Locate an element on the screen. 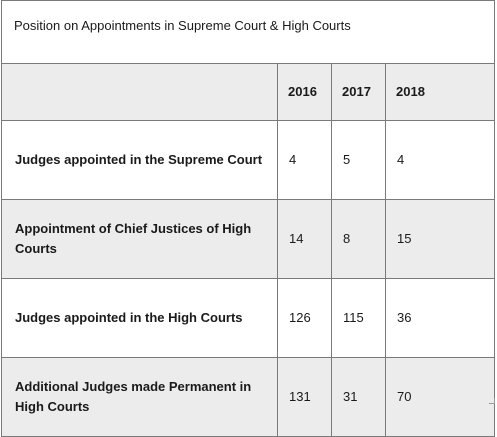 This screenshot has height=437, width=497. row-label: Judges appointed in the High Courts is located at coordinates (139, 318).